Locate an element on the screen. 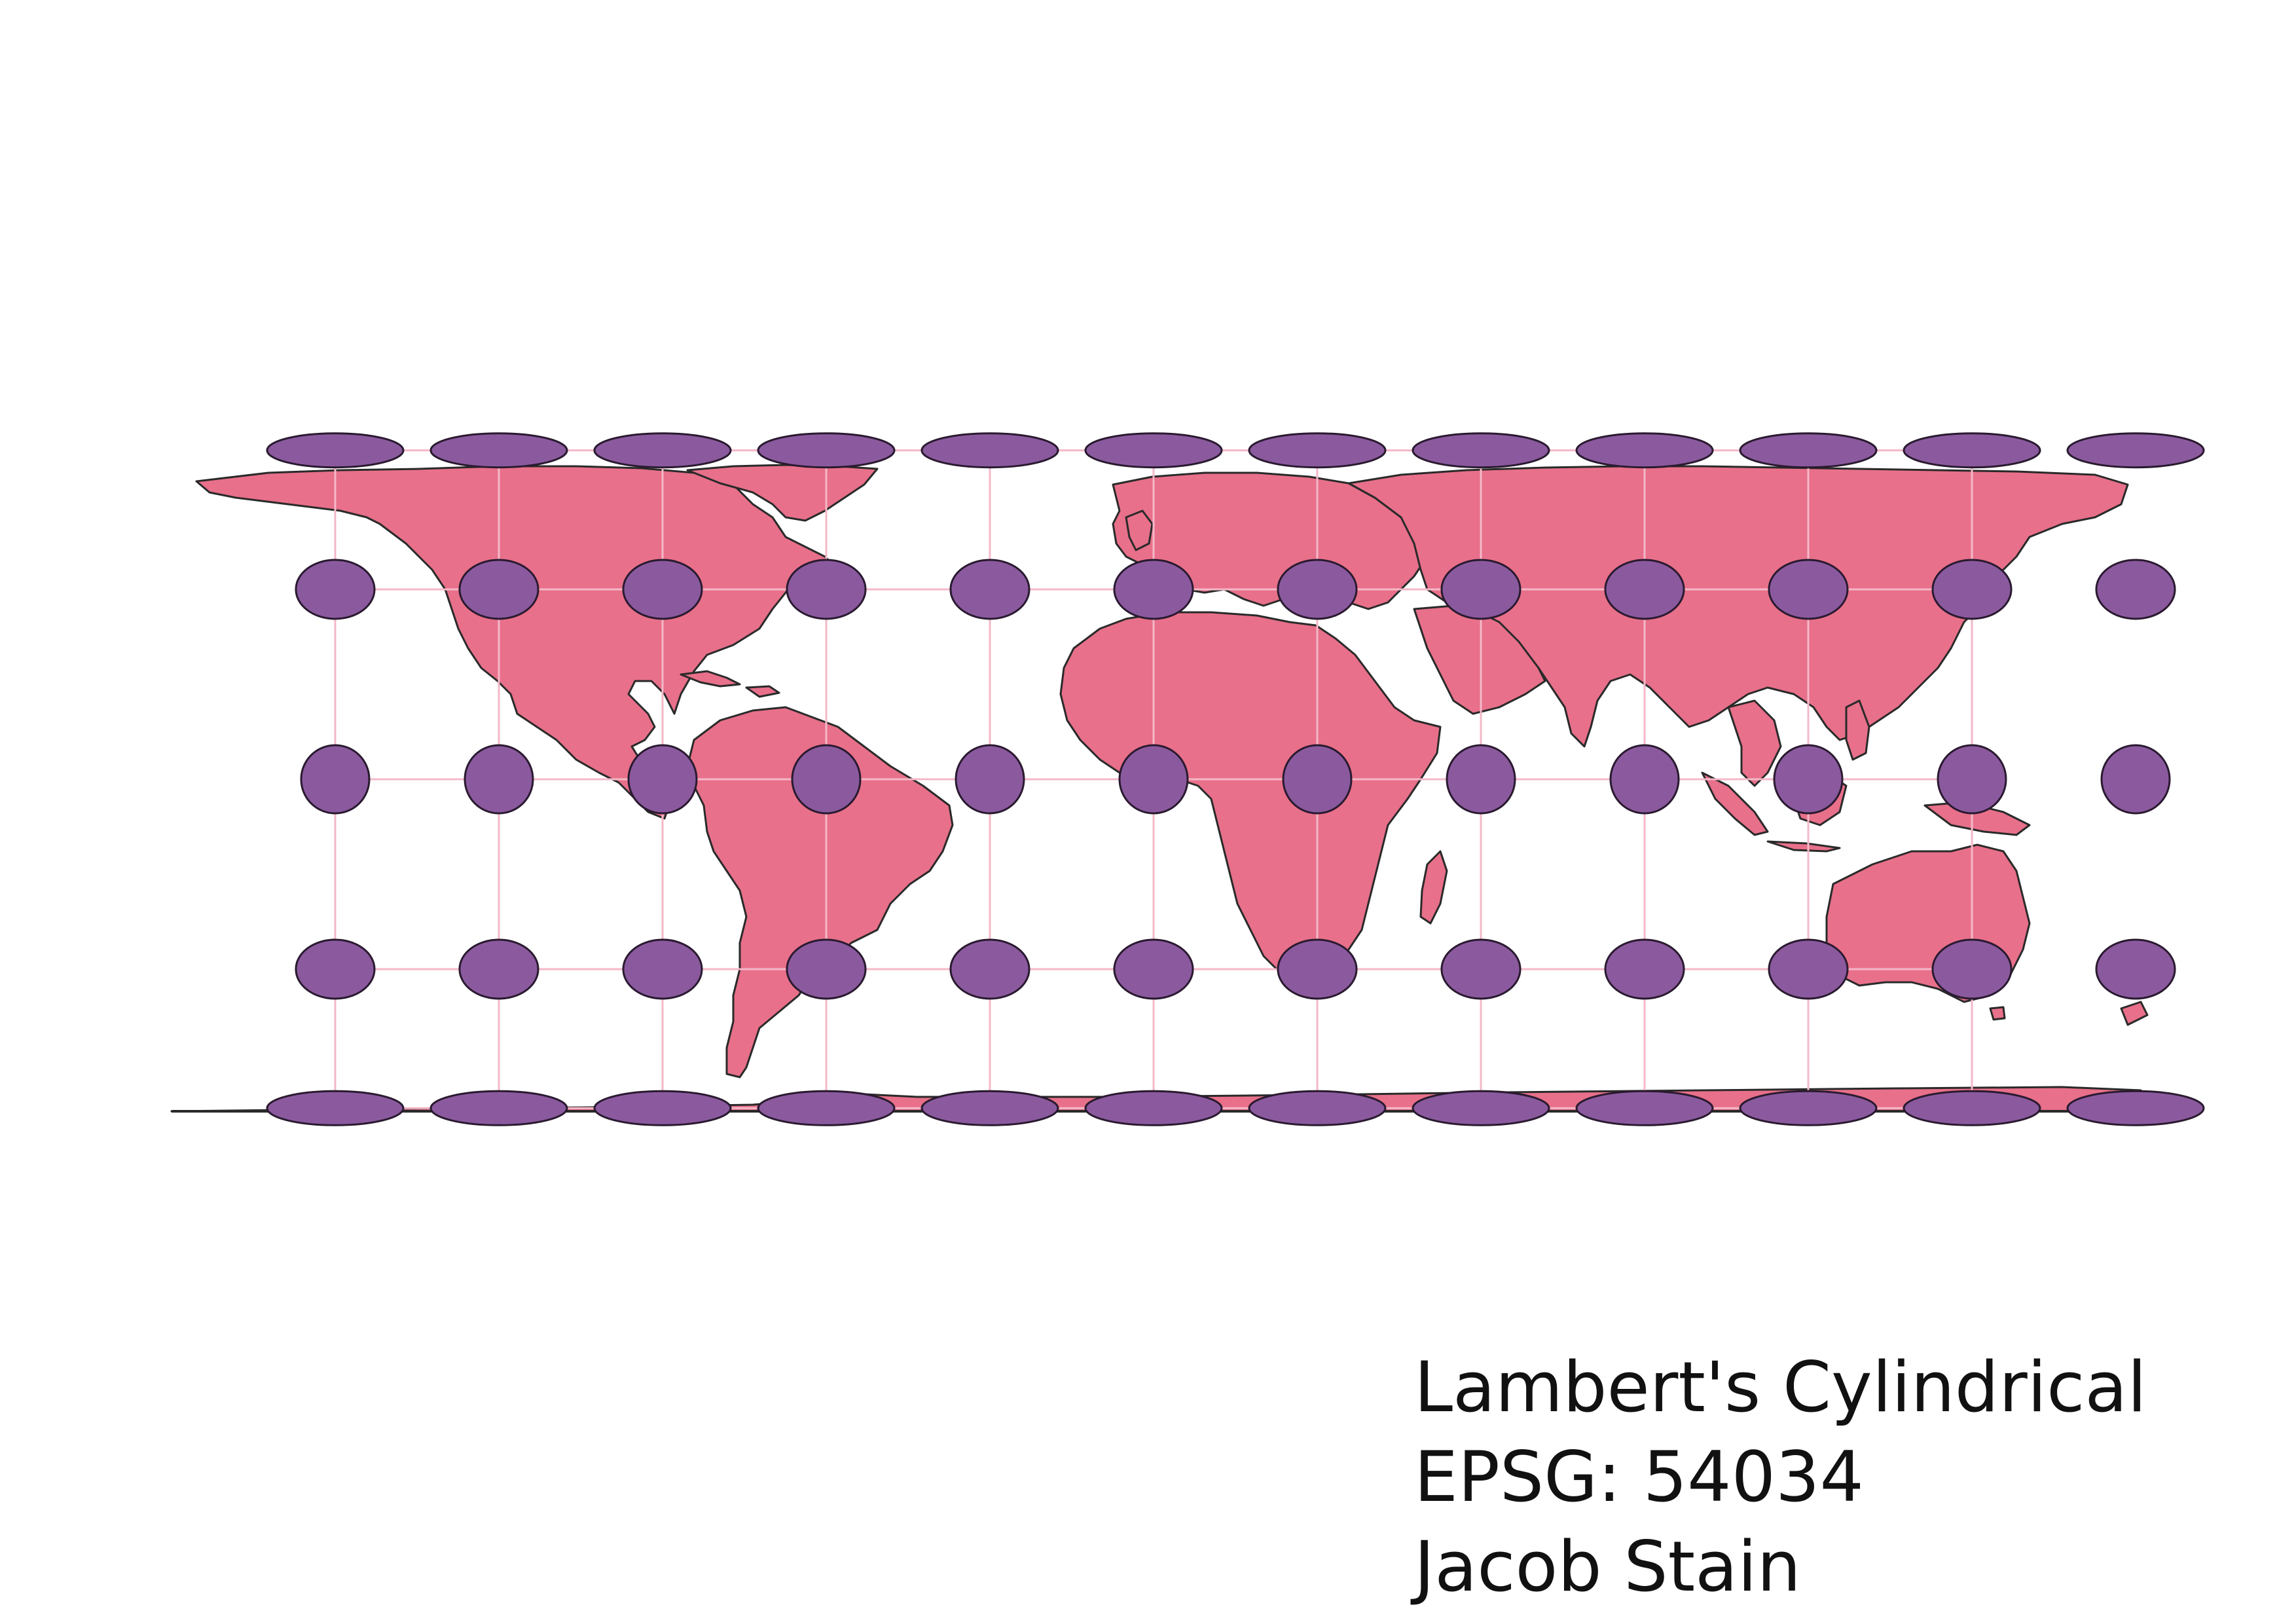 The width and height of the screenshot is (2296, 1624). land-java is located at coordinates (1803, 846).